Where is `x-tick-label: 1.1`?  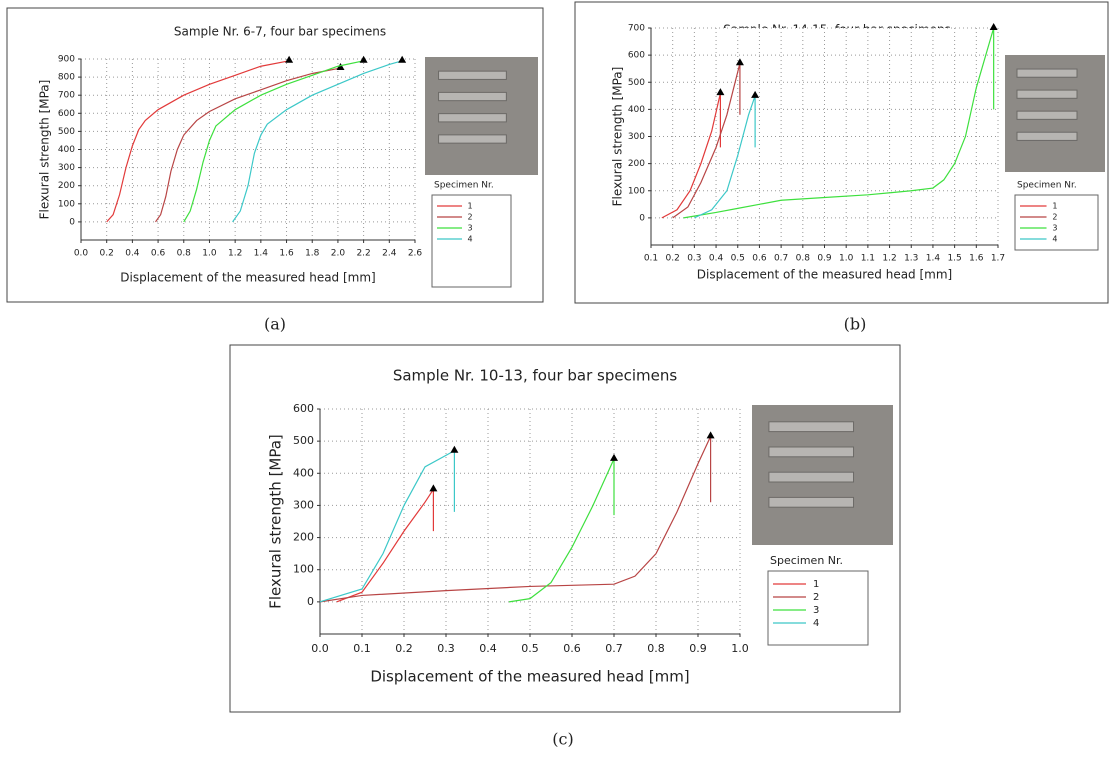 x-tick-label: 1.1 is located at coordinates (868, 259).